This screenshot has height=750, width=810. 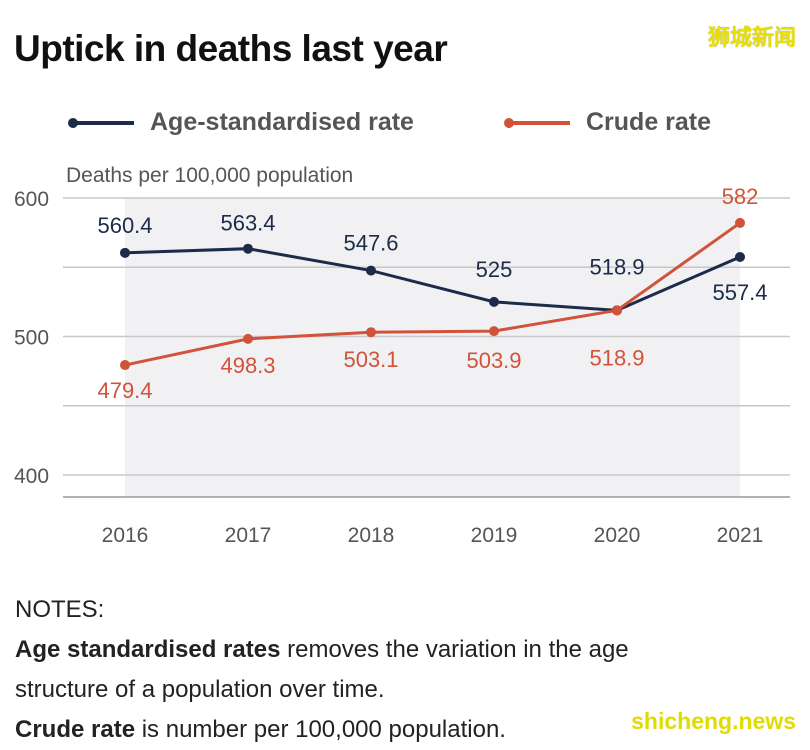 I want to click on x-tick-label: 2019, so click(x=494, y=535).